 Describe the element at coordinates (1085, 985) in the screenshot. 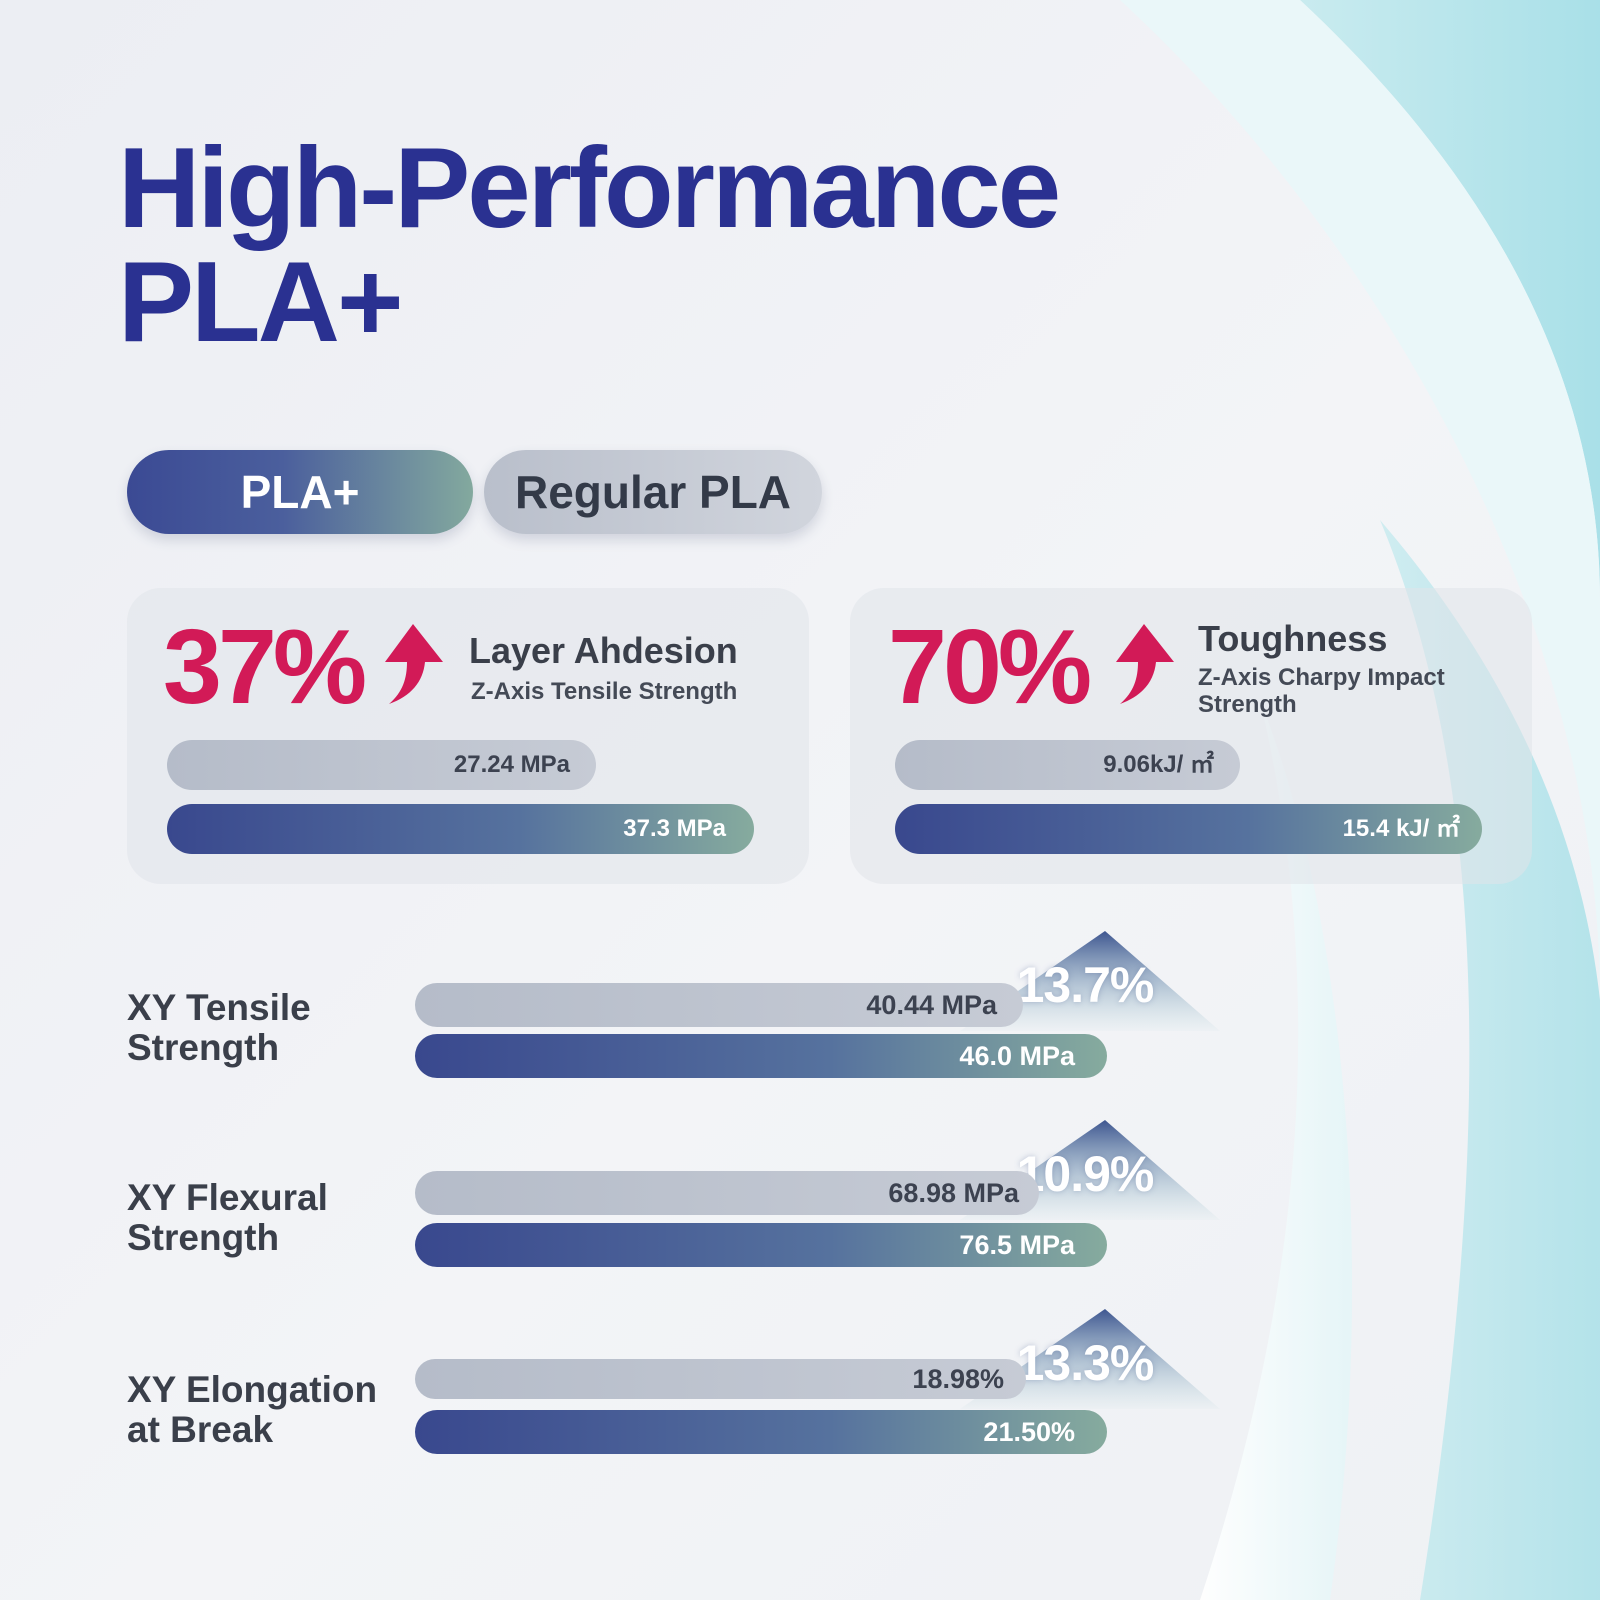

I see `improvement-percent: 13.7%` at that location.